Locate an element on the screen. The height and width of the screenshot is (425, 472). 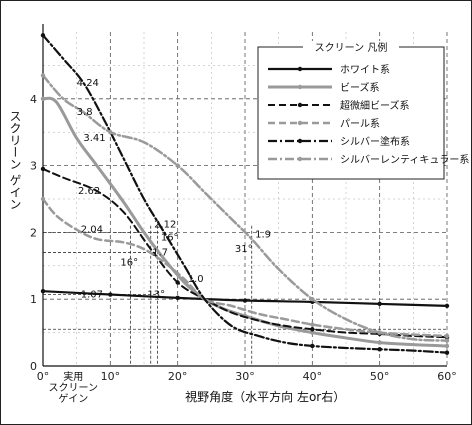
x-tick-label: 10° is located at coordinates (111, 376).